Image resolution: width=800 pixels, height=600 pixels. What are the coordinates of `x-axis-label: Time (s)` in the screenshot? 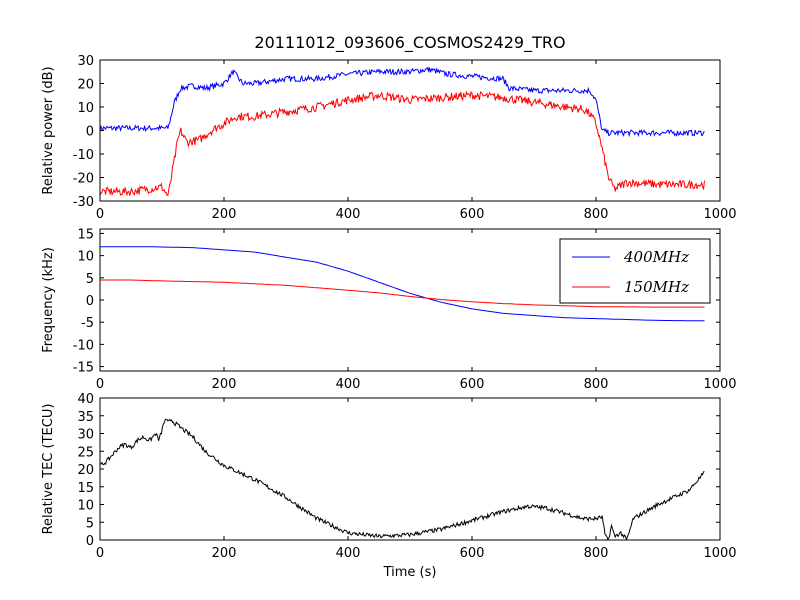 It's located at (410, 572).